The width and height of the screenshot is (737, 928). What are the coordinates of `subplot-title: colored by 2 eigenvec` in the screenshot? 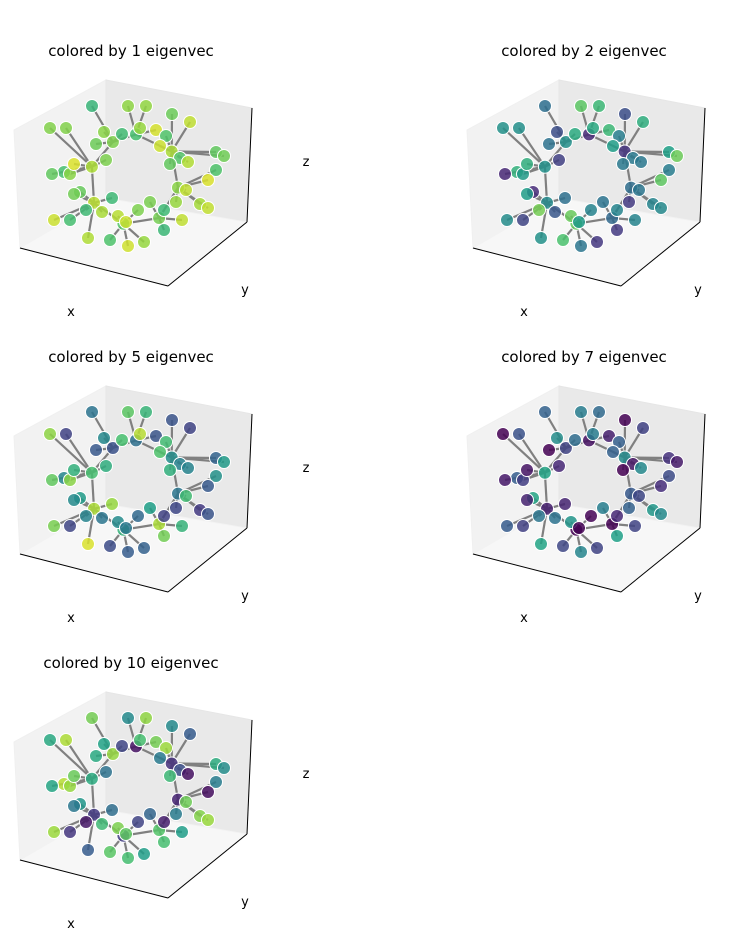 It's located at (584, 51).